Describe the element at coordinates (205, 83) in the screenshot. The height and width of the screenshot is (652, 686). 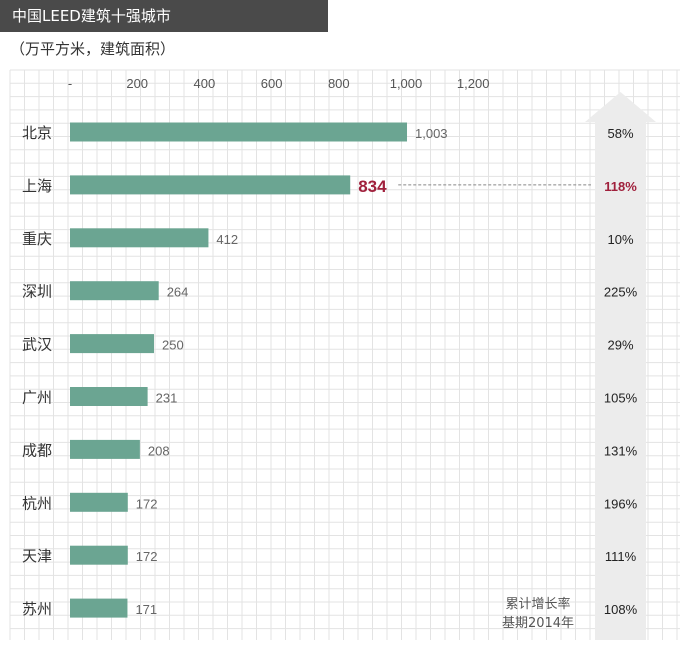
I see `x-tick-label: 400` at that location.